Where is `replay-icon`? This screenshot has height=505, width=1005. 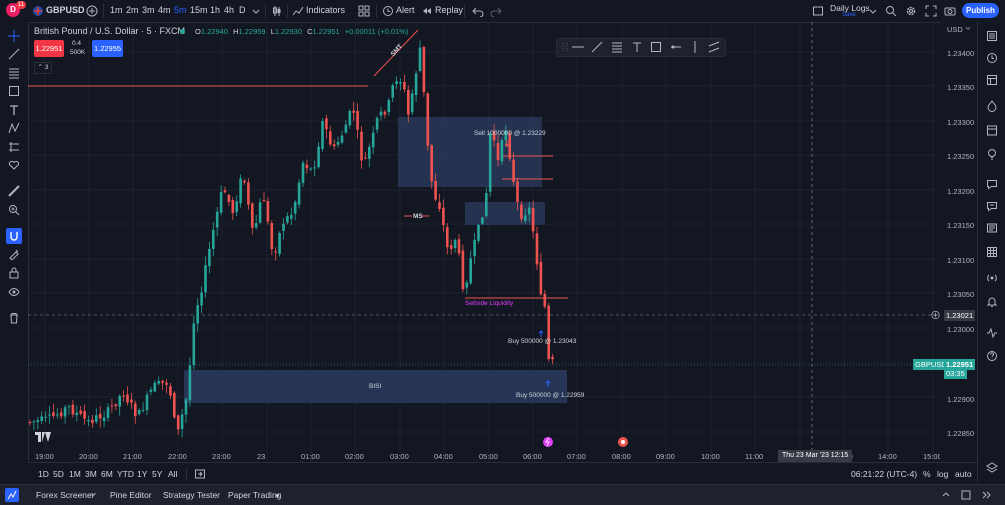 replay-icon is located at coordinates (427, 11).